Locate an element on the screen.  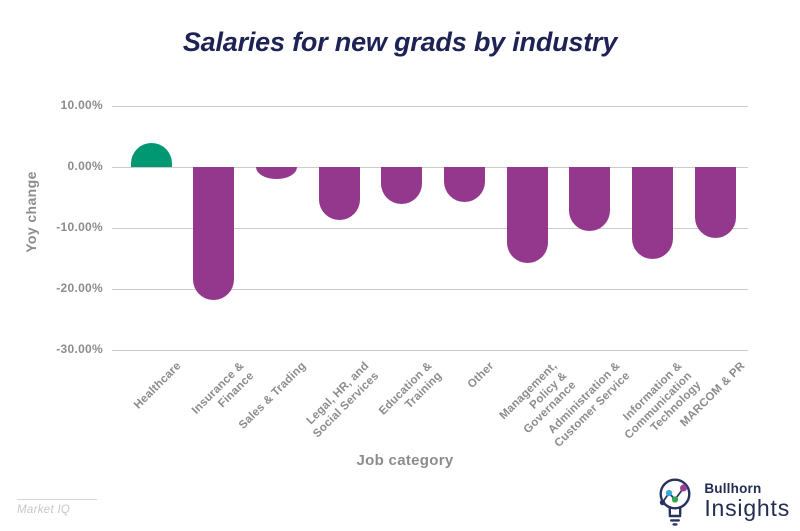
y-axis-tick-label: 10.00% is located at coordinates (81, 105).